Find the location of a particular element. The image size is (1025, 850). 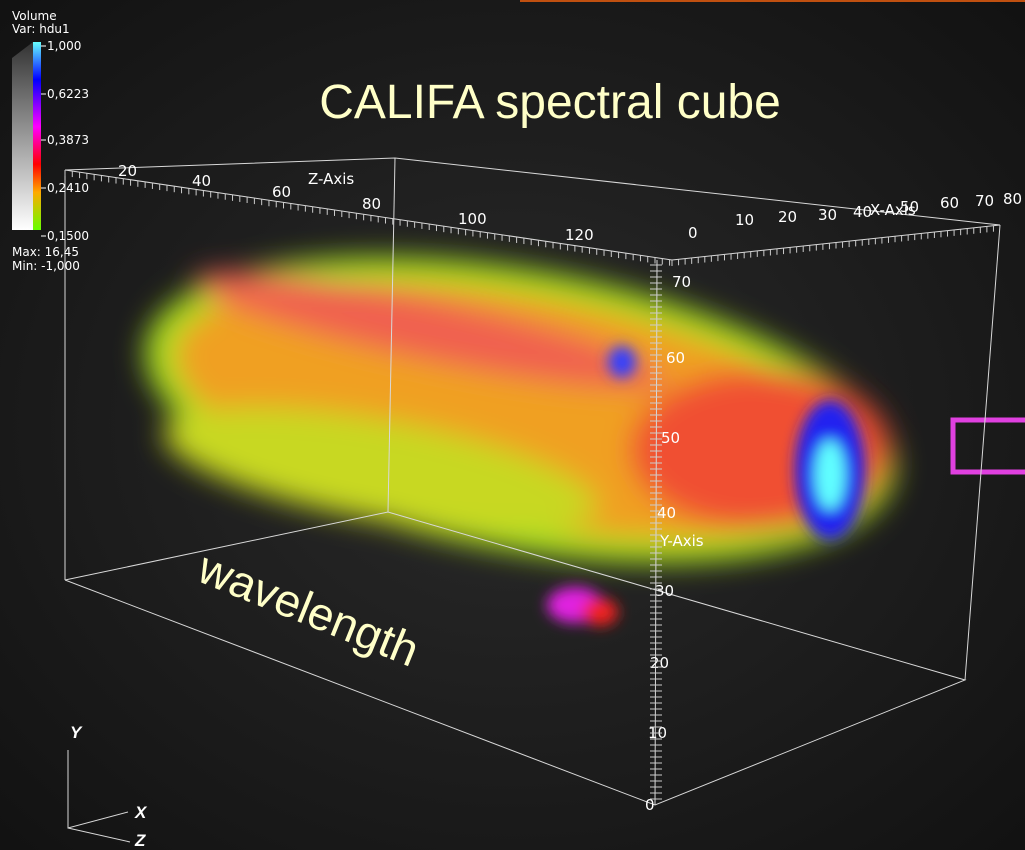

axis-label: Z-Axis is located at coordinates (331, 179).